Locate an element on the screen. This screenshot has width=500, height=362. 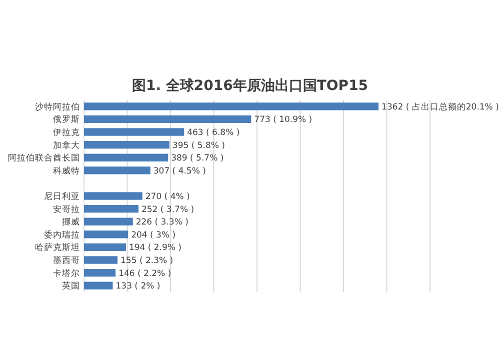
data-label: 146 ( 2.2% ) is located at coordinates (145, 273).